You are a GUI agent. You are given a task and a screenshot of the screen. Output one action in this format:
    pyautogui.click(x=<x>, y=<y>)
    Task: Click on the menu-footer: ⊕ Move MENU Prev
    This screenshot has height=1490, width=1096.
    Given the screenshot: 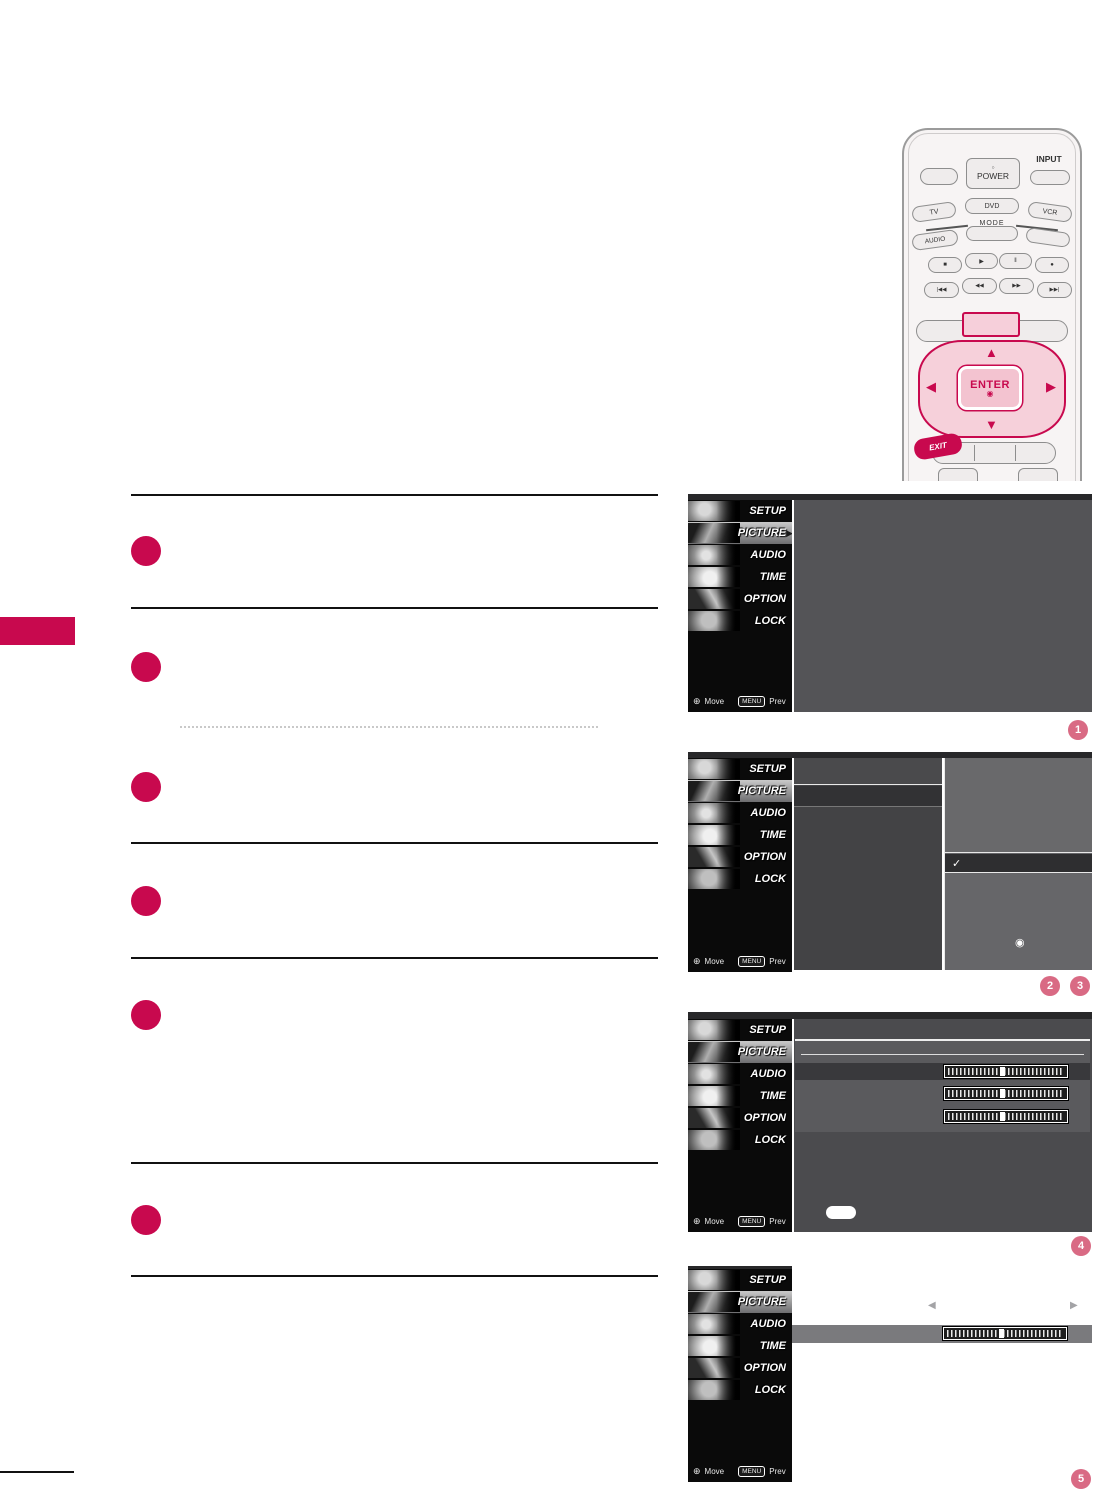 What is the action you would take?
    pyautogui.click(x=741, y=961)
    